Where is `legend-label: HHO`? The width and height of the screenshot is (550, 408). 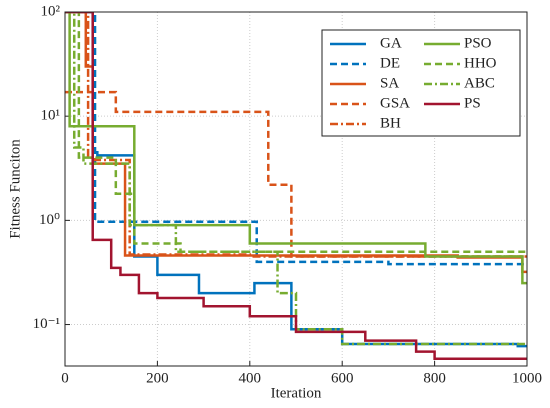
legend-label: HHO is located at coordinates (480, 63).